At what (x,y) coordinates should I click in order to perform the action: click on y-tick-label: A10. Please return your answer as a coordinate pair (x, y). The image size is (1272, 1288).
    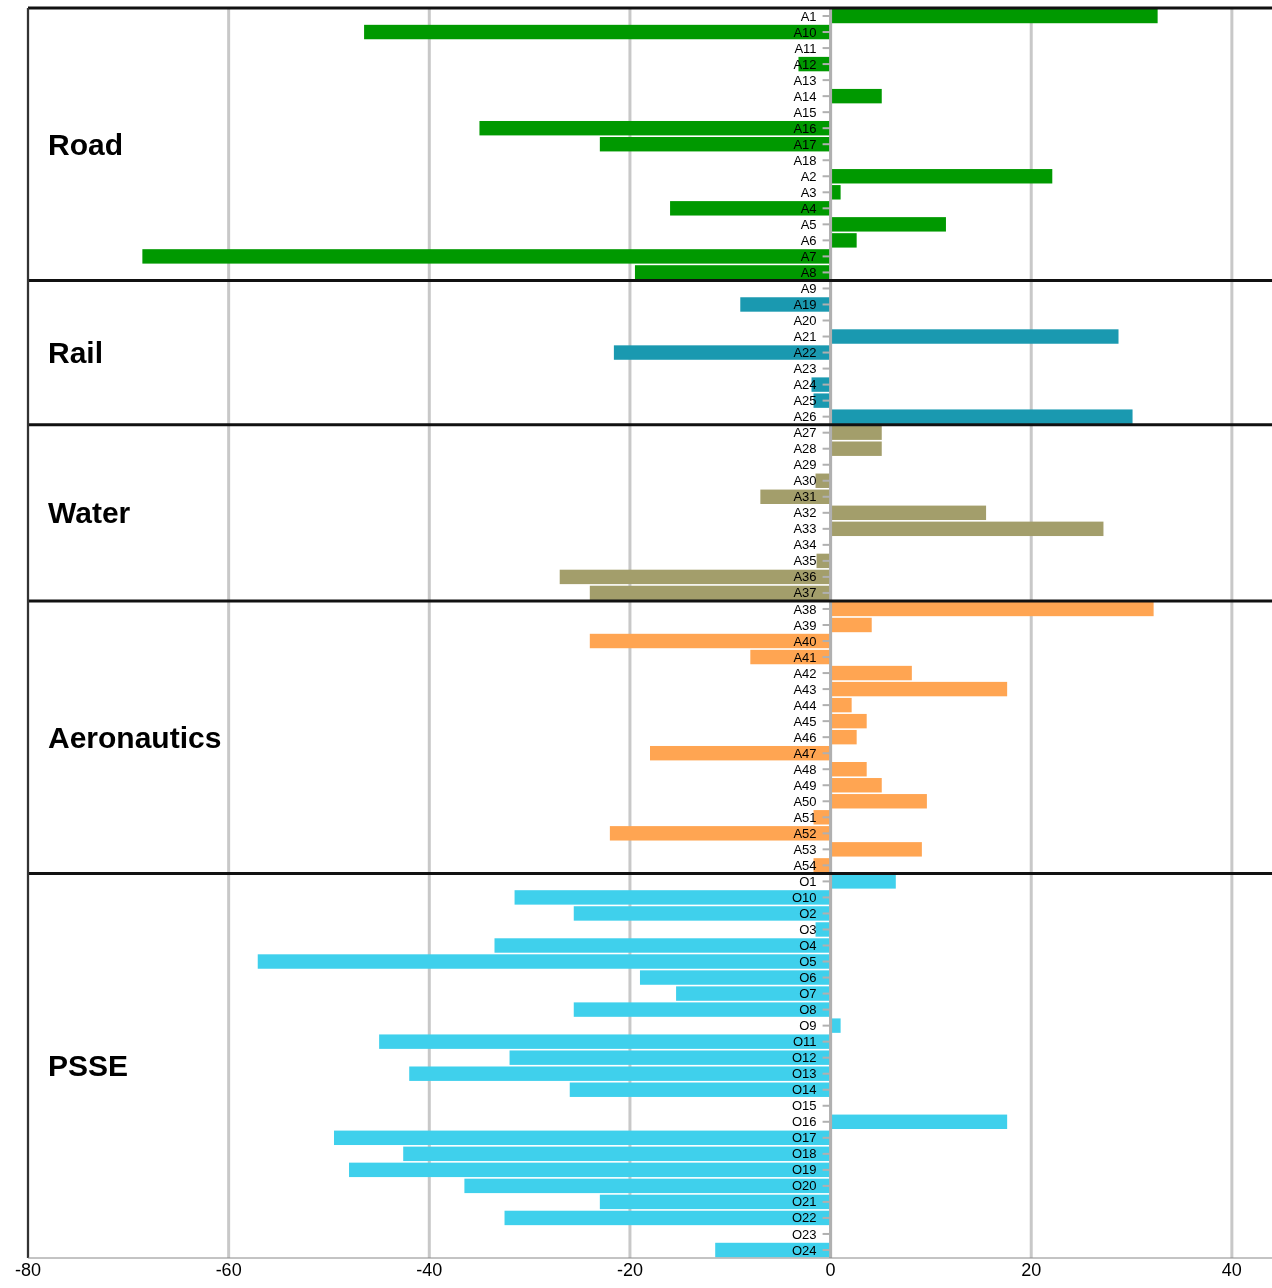
    Looking at the image, I should click on (805, 32).